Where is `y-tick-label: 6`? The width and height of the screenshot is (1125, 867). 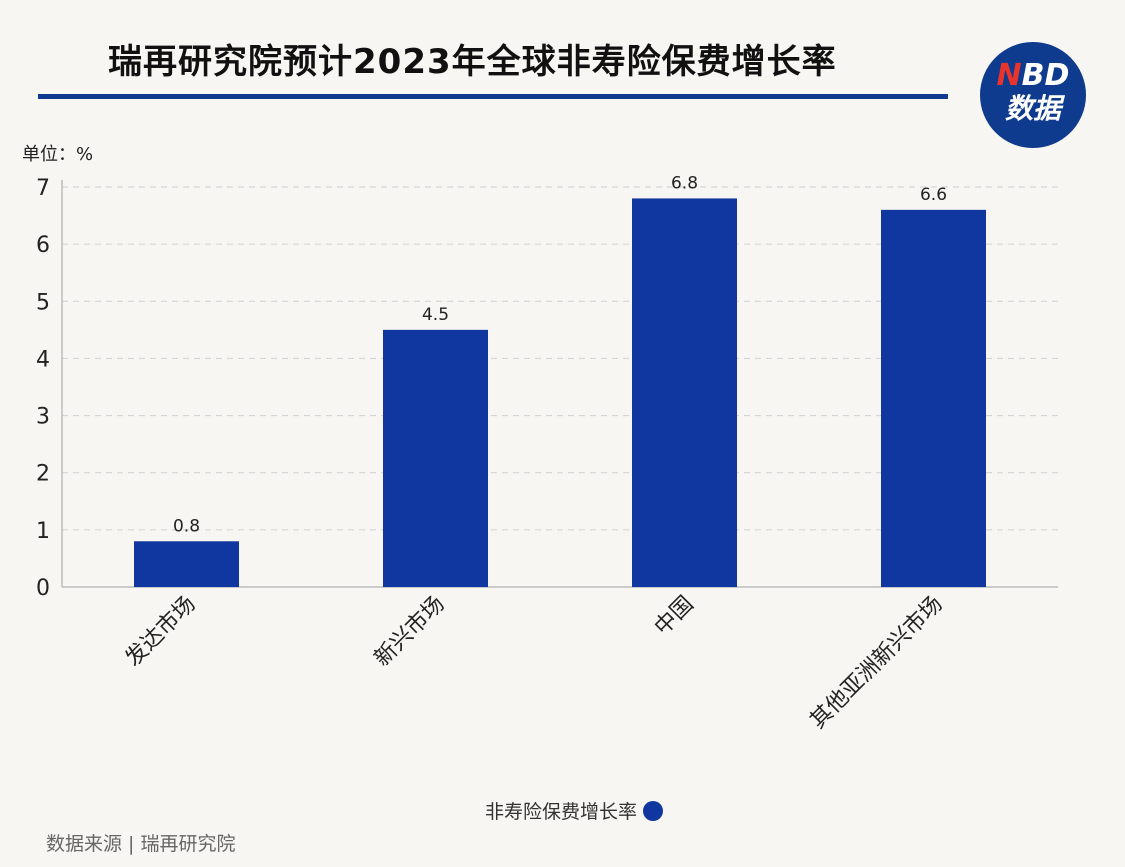
y-tick-label: 6 is located at coordinates (43, 245).